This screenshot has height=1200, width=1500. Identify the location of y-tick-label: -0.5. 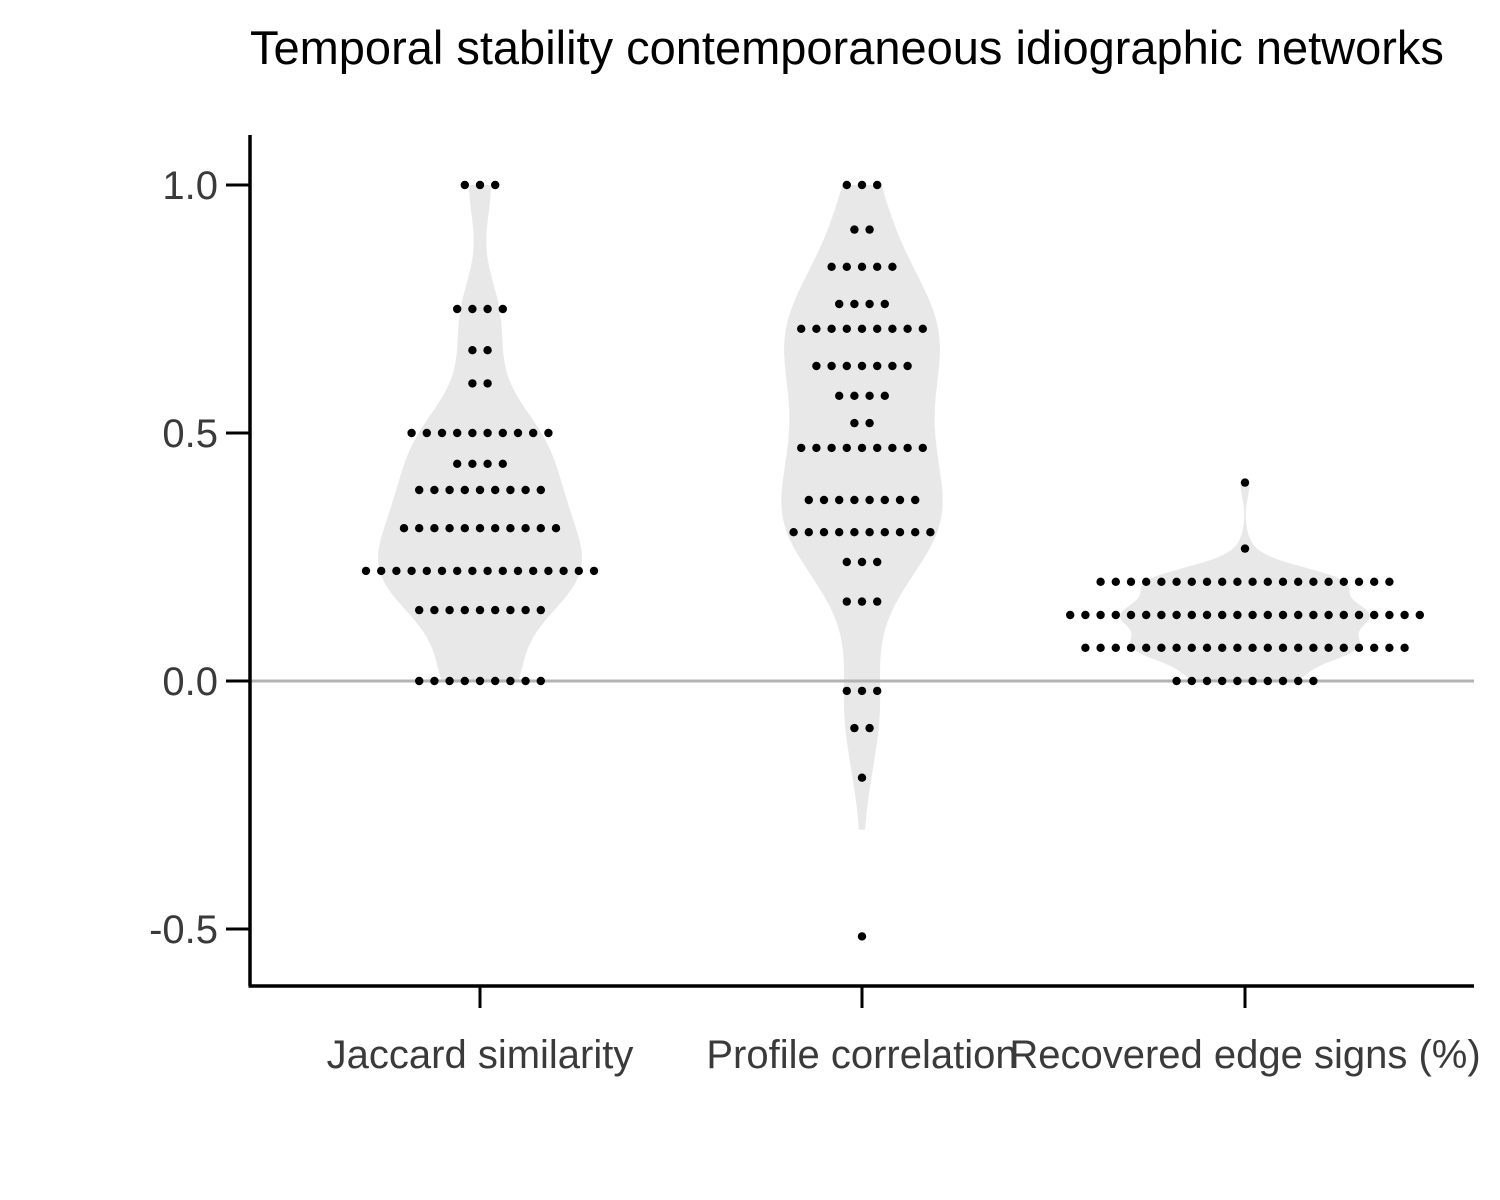
(183, 930).